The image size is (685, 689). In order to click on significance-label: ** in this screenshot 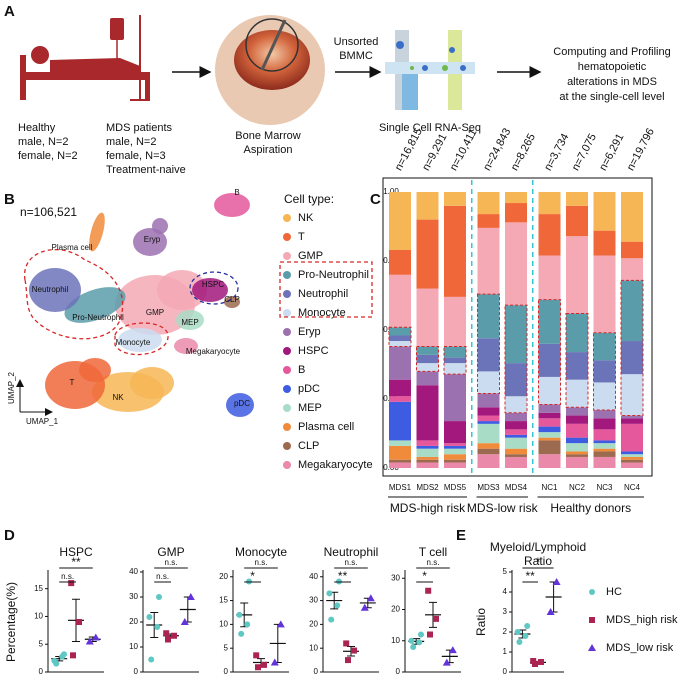, I will do `click(531, 576)`.